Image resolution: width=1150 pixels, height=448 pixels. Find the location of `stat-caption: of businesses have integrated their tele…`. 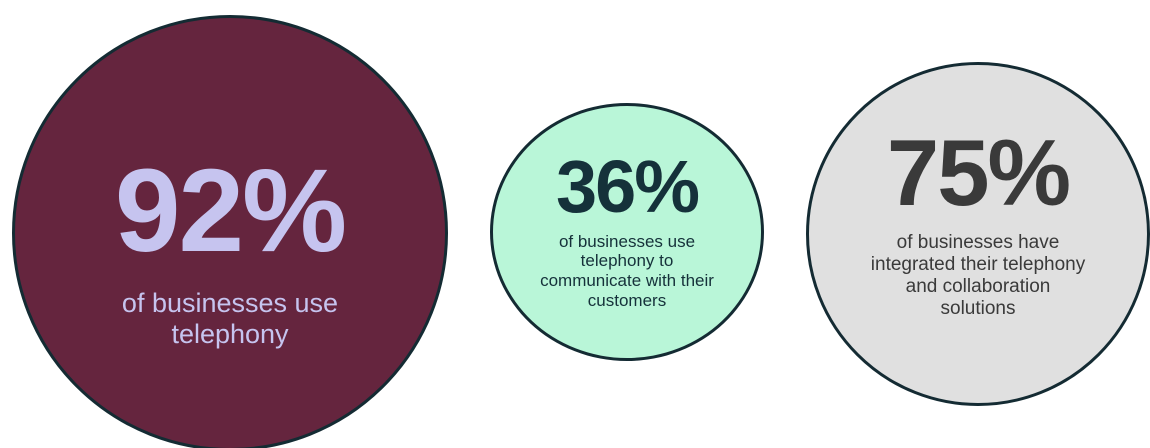

stat-caption: of businesses have integrated their tele… is located at coordinates (978, 275).